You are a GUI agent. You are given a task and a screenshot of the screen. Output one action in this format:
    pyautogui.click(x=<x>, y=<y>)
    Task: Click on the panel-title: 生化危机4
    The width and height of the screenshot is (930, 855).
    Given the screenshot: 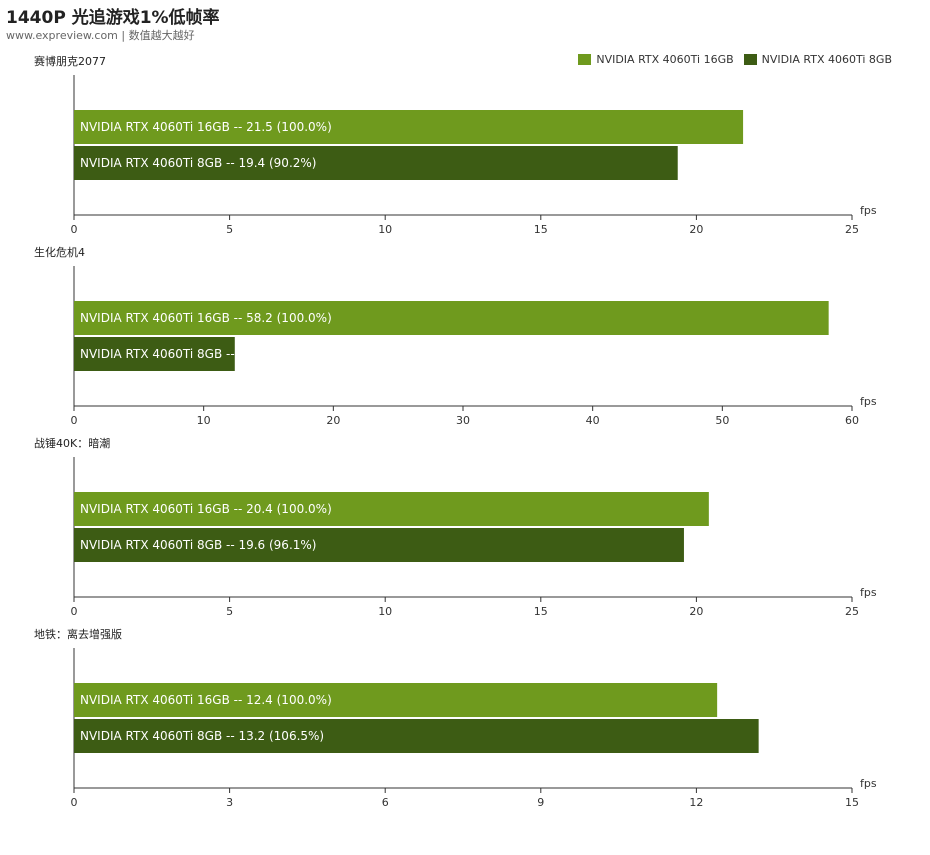 What is the action you would take?
    pyautogui.click(x=59, y=252)
    